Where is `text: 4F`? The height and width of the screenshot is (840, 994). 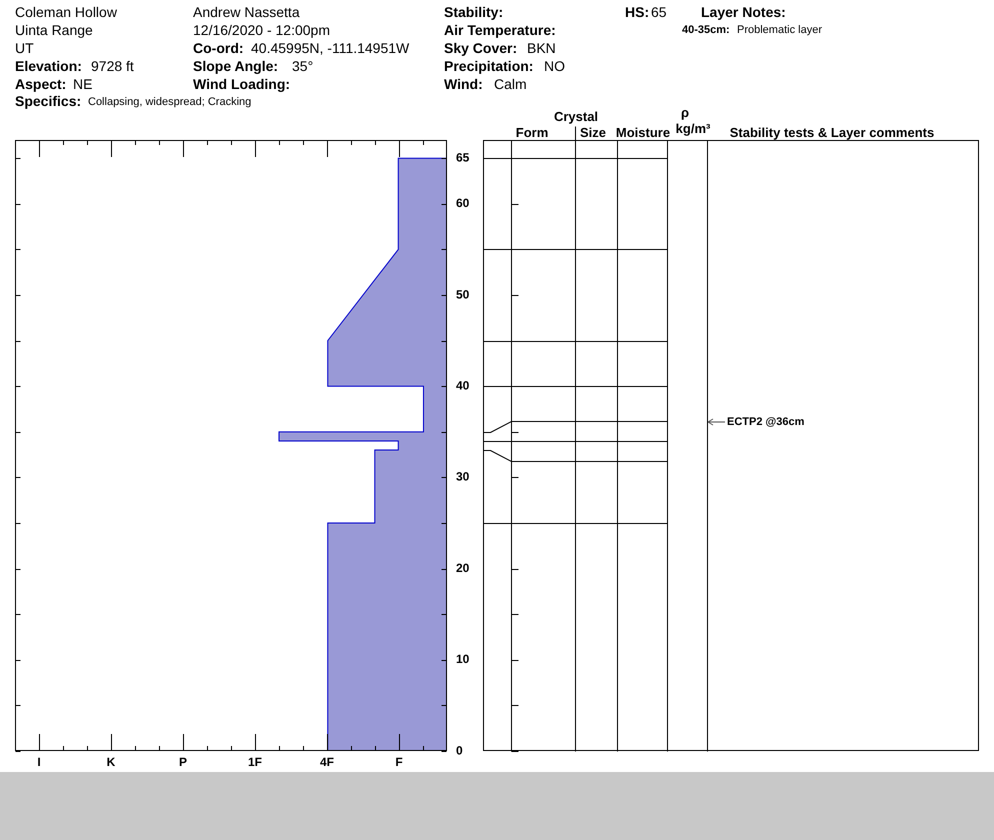 text: 4F is located at coordinates (327, 761).